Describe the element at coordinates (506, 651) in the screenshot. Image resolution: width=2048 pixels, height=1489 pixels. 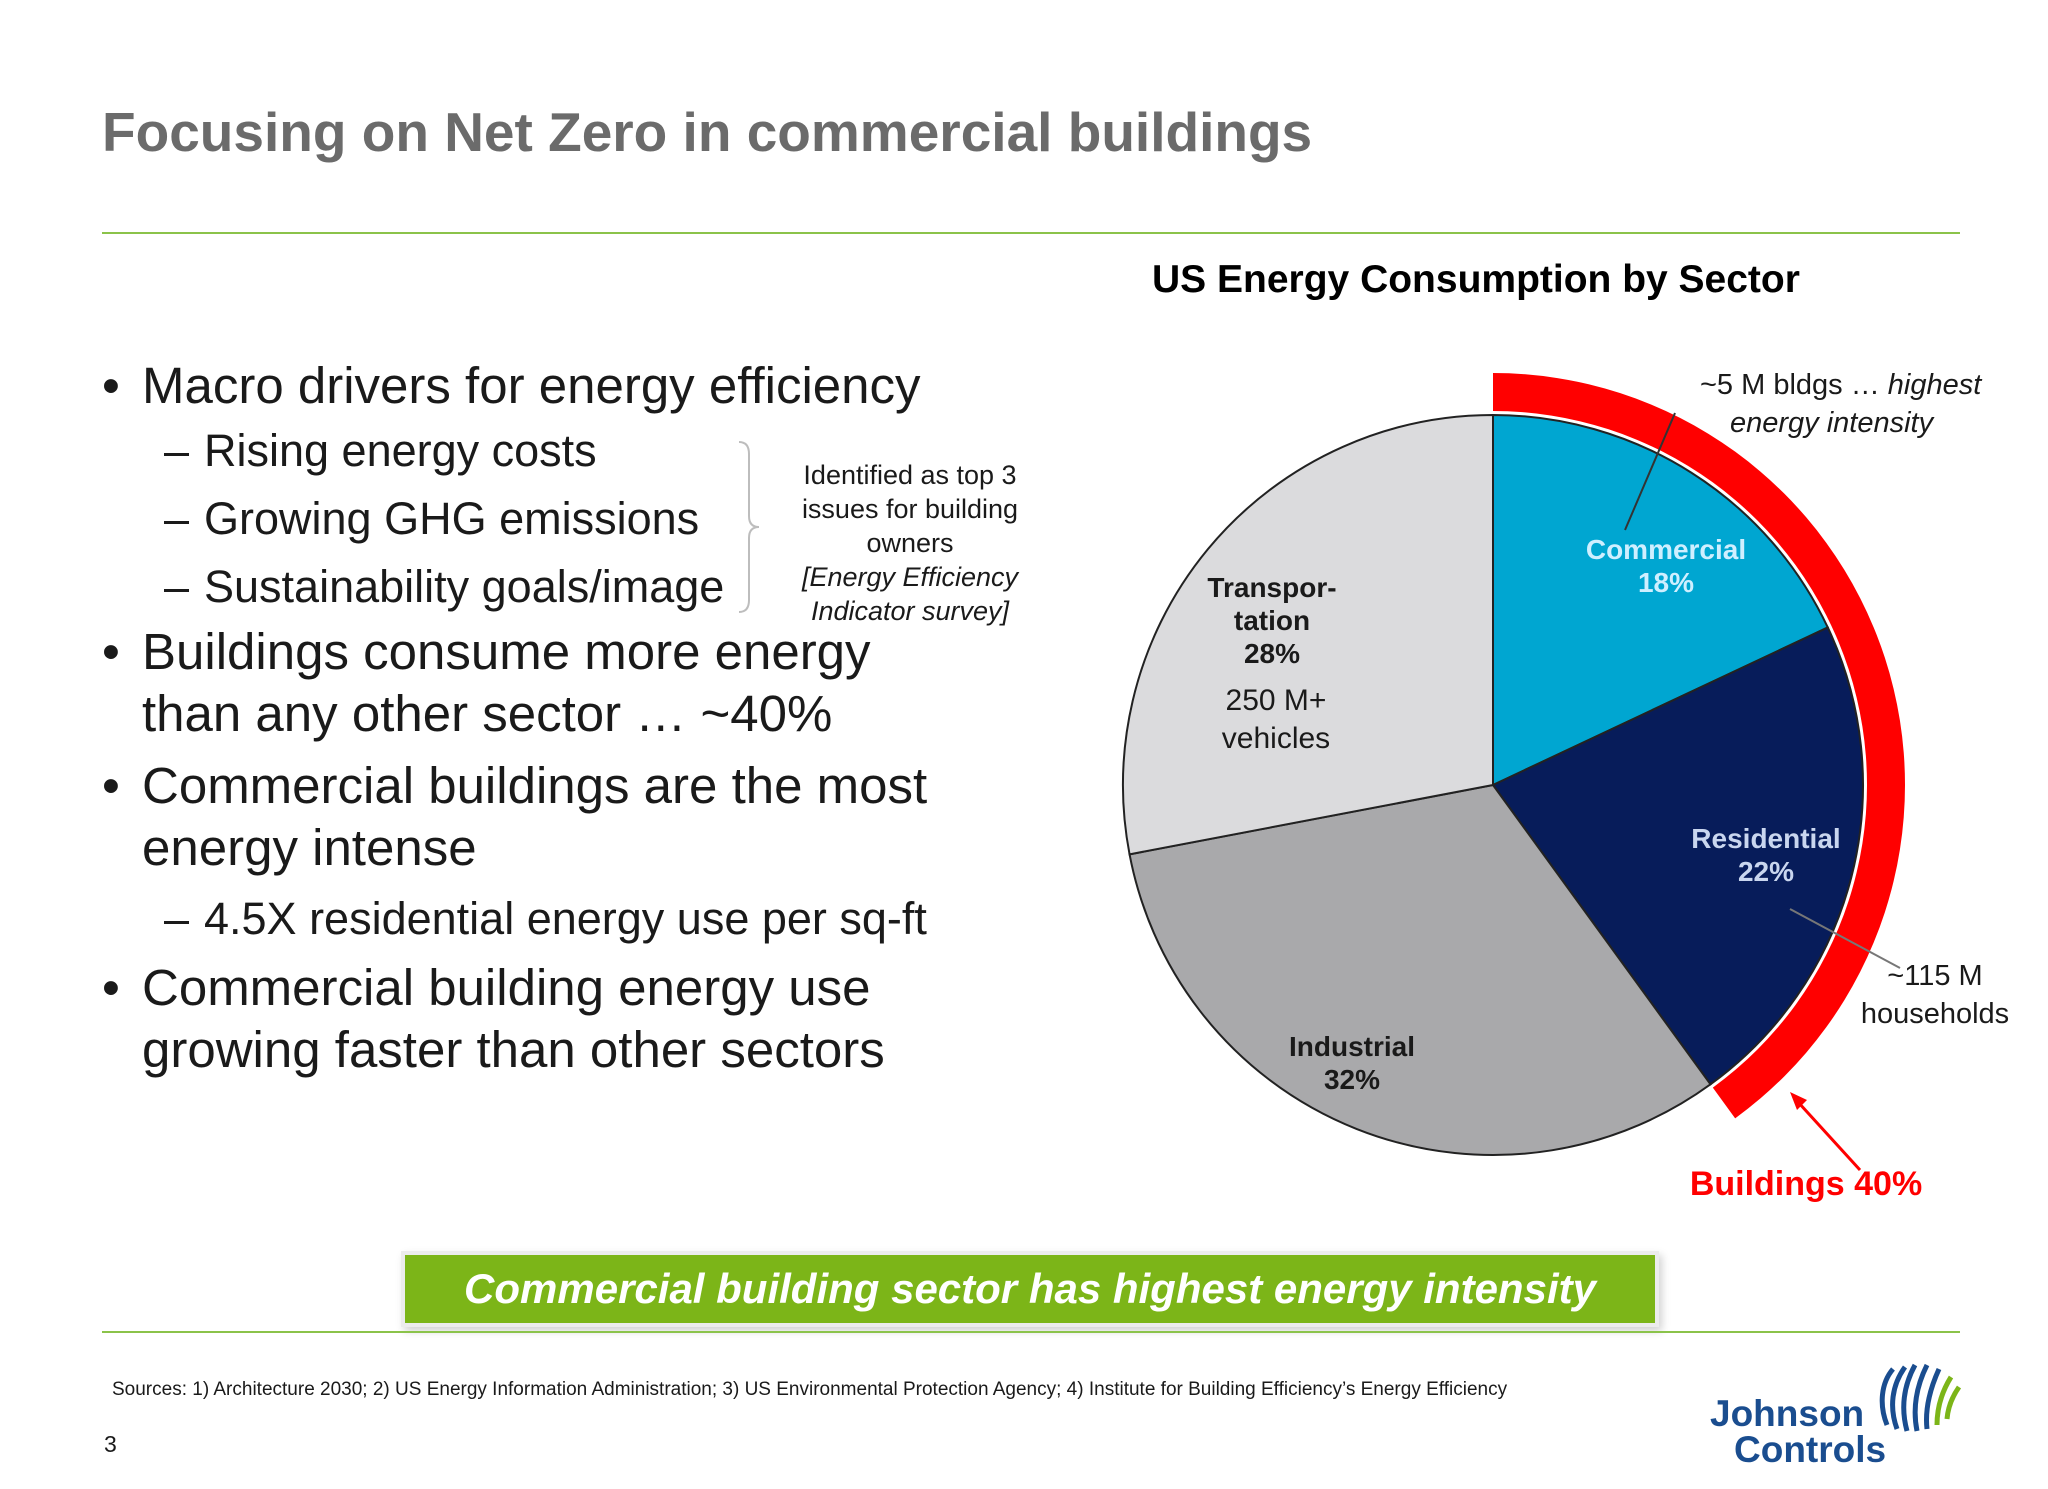
I see `bullet-text: Buildings consume more energy` at that location.